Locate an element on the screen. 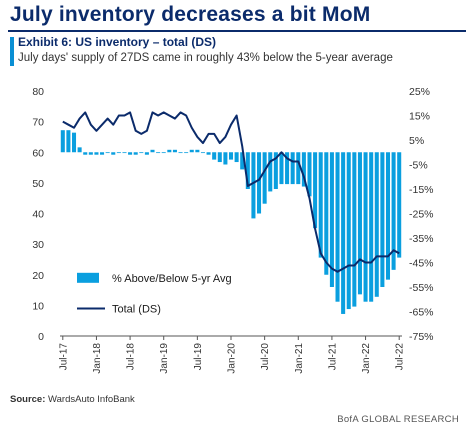 The image size is (473, 431). bar--above-below-5-yr-avg-14 is located at coordinates (141, 153).